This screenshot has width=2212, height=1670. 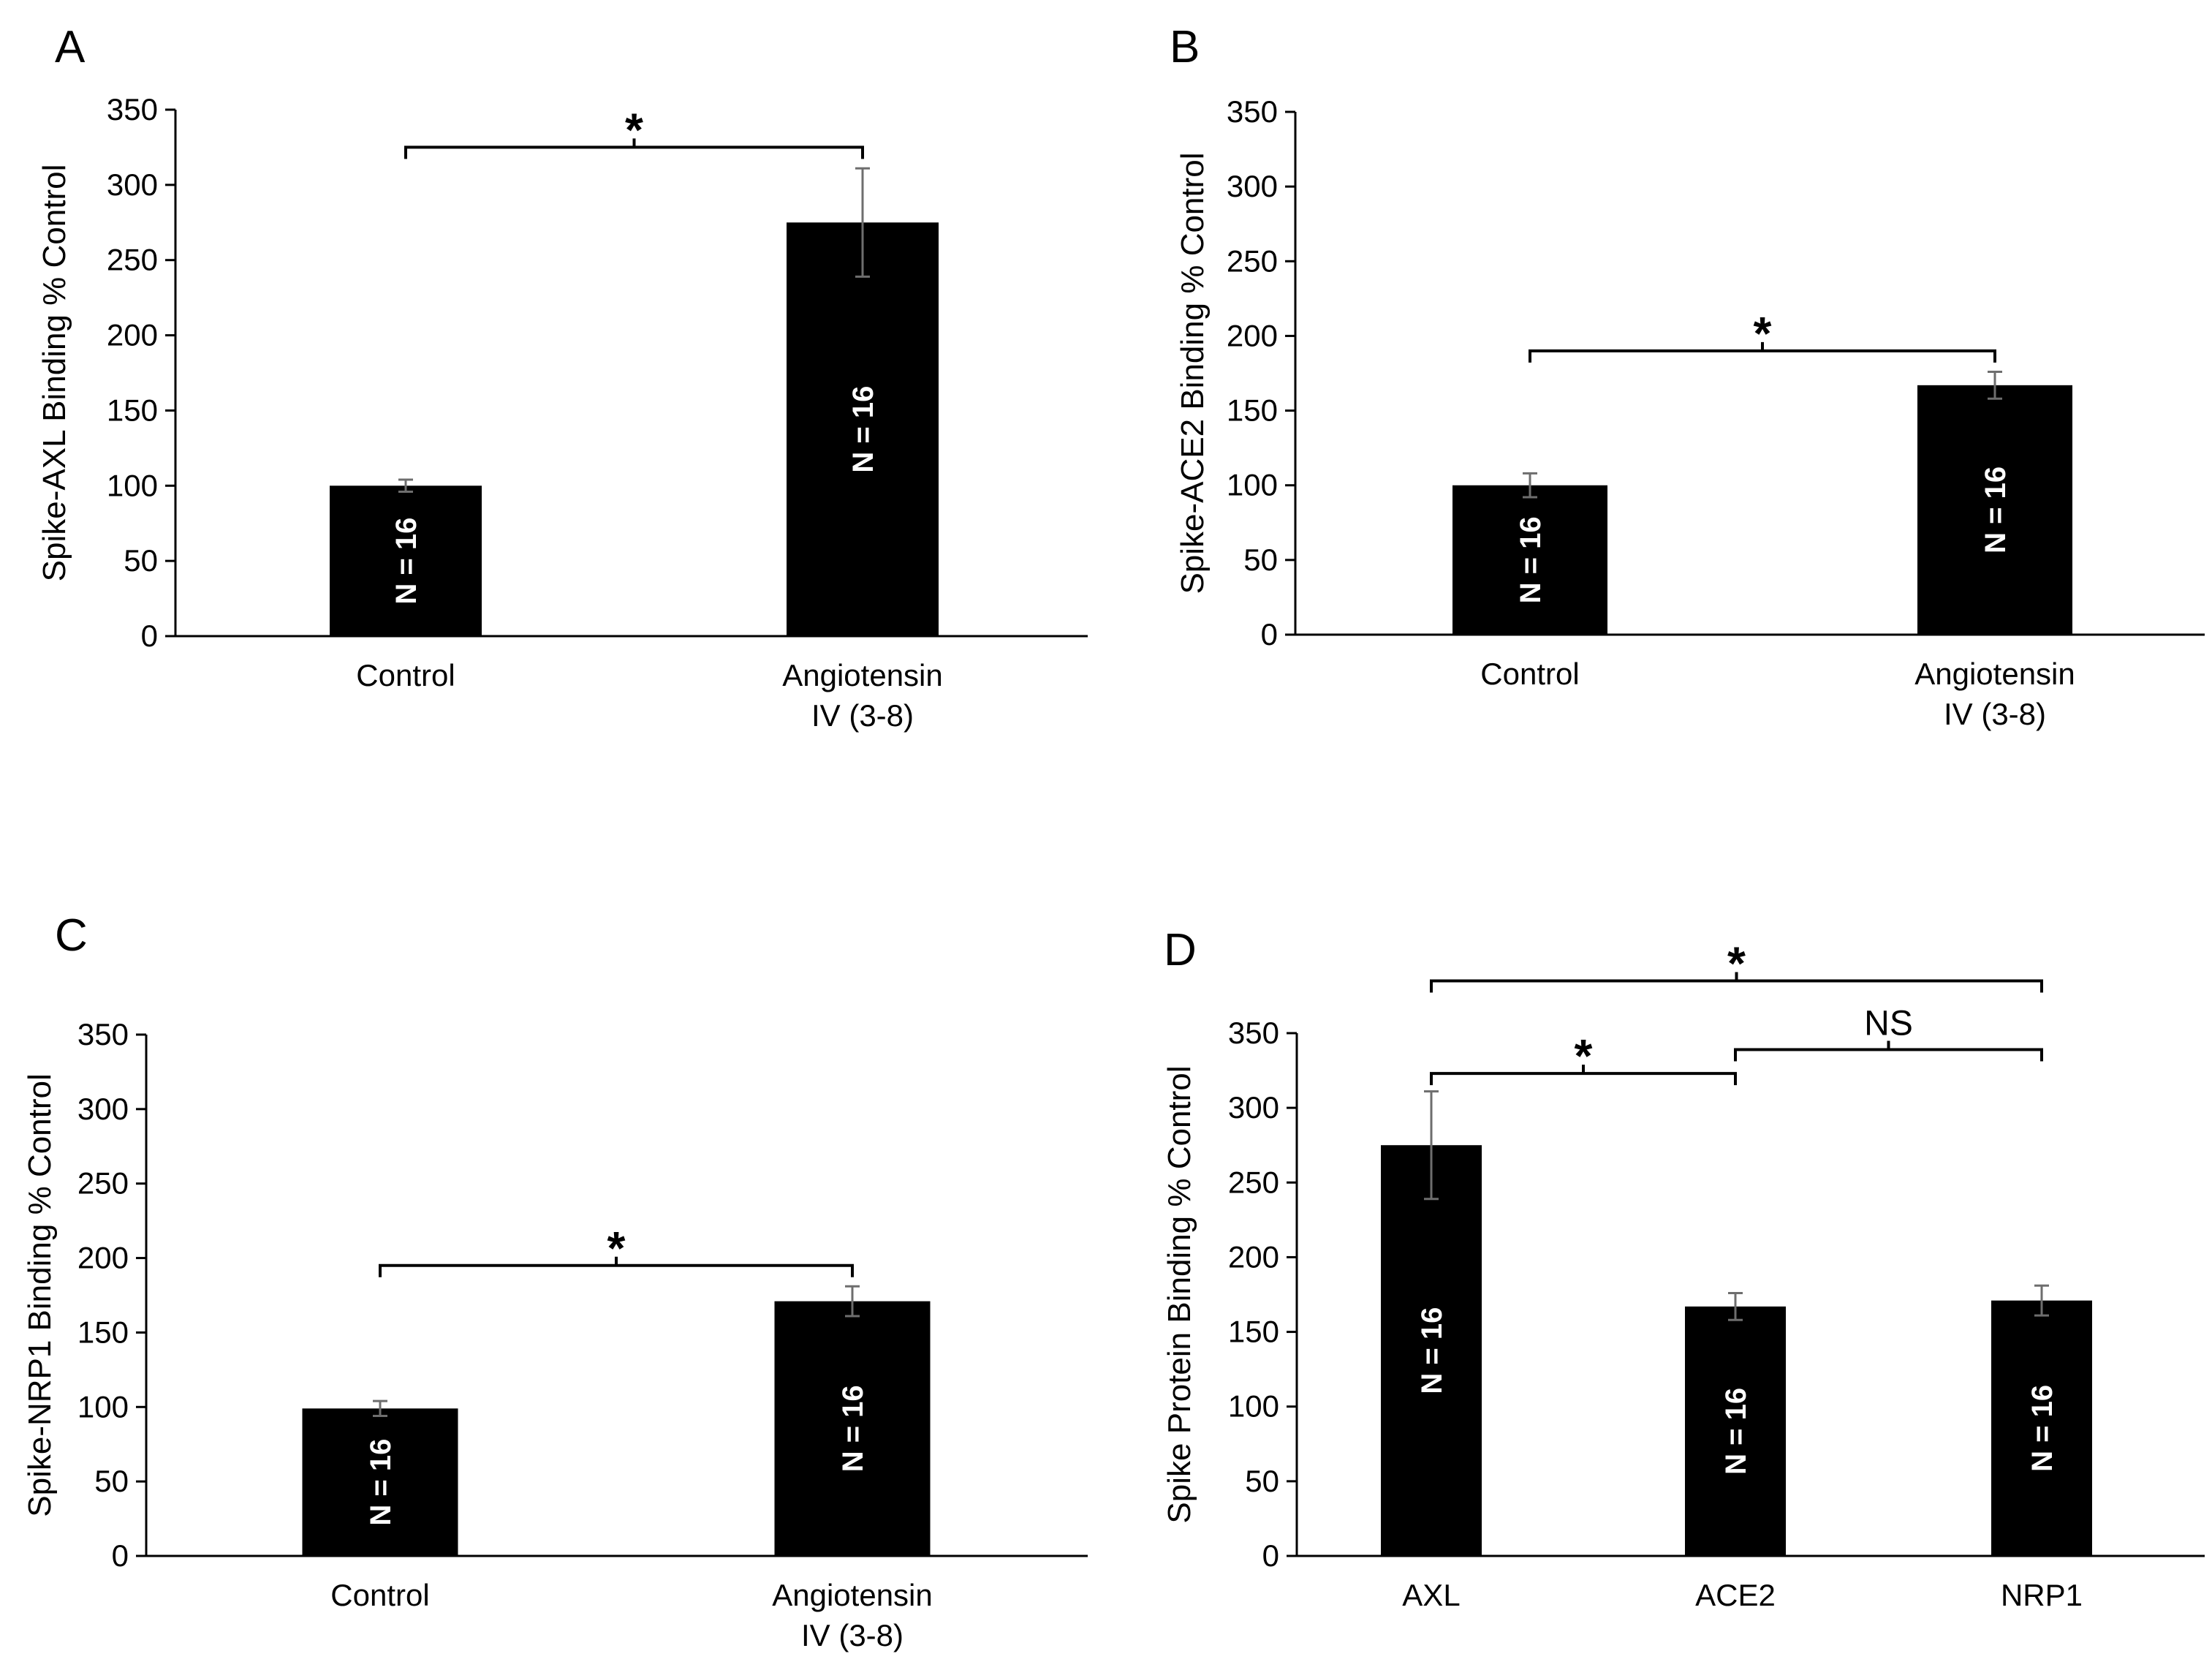 I want to click on y-axis-title: Spike-NRP1 Binding % Control, so click(x=40, y=1295).